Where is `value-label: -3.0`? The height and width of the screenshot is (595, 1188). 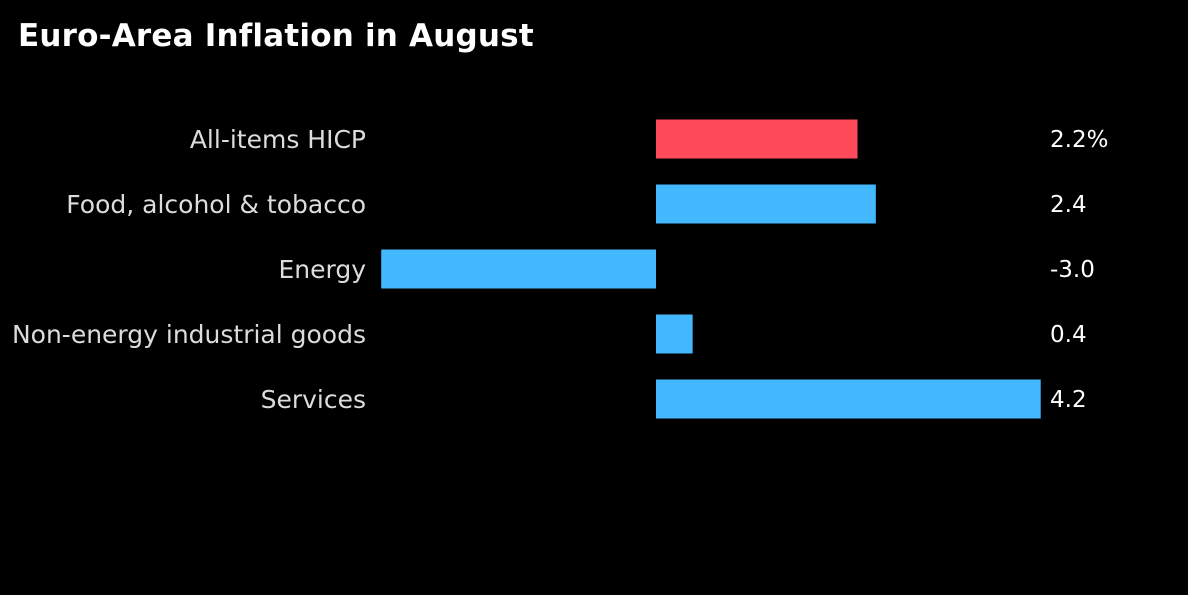
value-label: -3.0 is located at coordinates (1072, 270).